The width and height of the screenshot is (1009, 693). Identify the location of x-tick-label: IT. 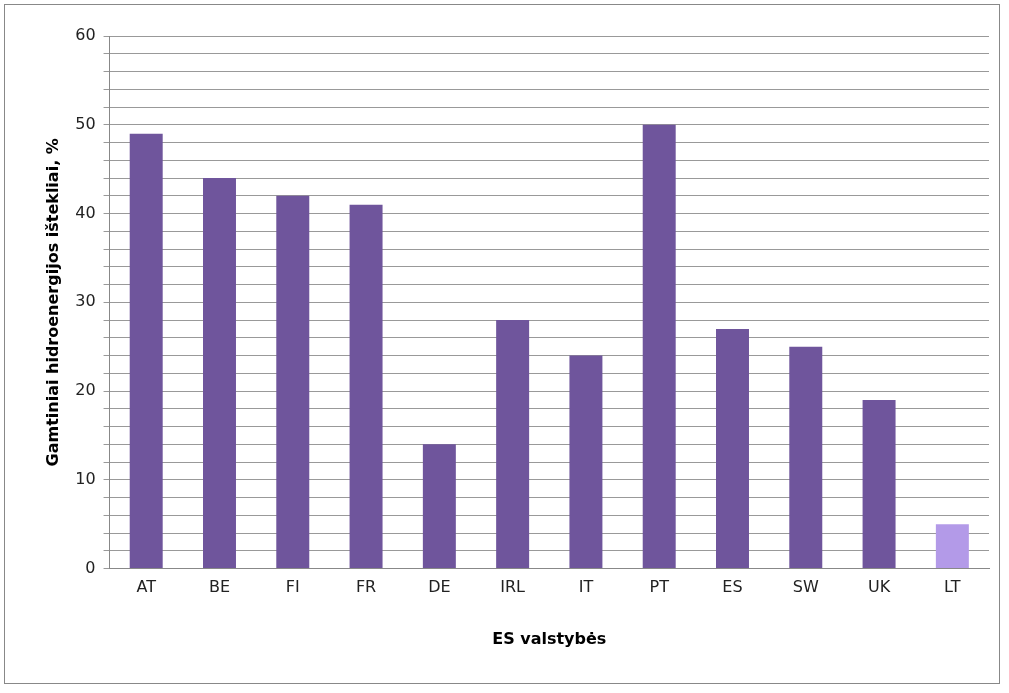
(586, 587).